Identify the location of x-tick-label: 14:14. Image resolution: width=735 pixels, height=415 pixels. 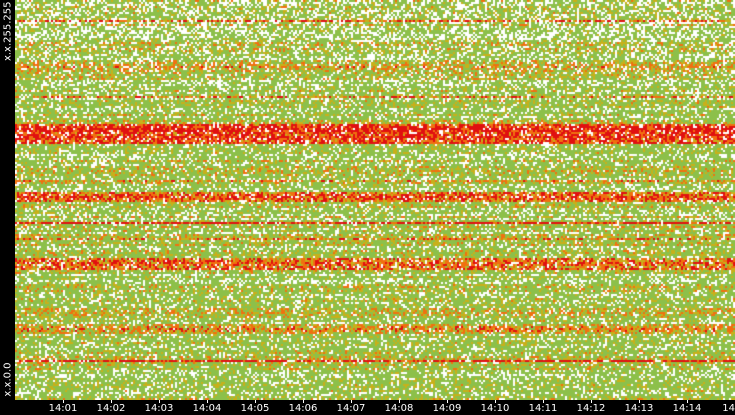
(687, 408).